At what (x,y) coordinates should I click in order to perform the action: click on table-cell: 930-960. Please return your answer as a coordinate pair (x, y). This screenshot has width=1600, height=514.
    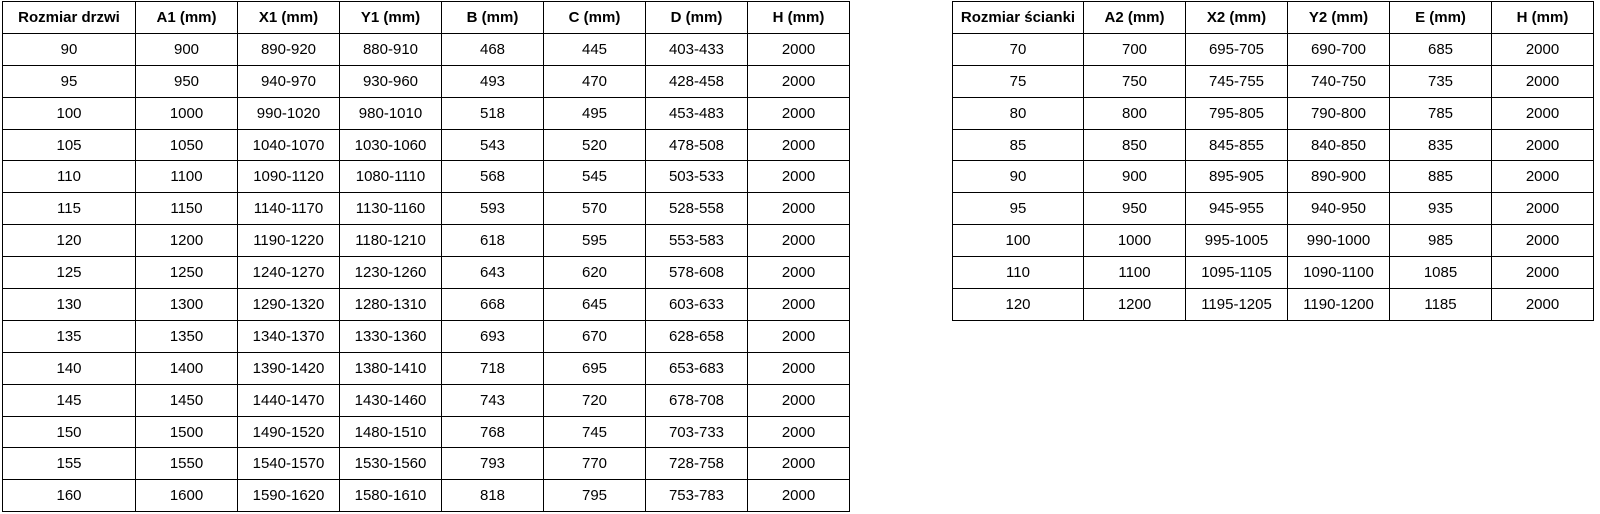
    Looking at the image, I should click on (390, 81).